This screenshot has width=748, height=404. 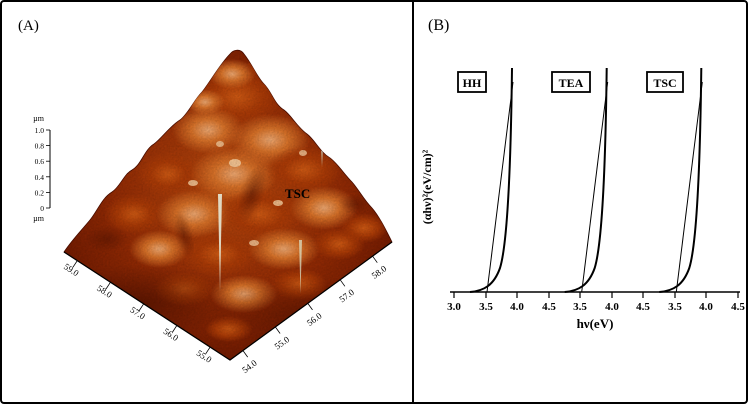 I want to click on sample-label-hh: HH, so click(x=472, y=83).